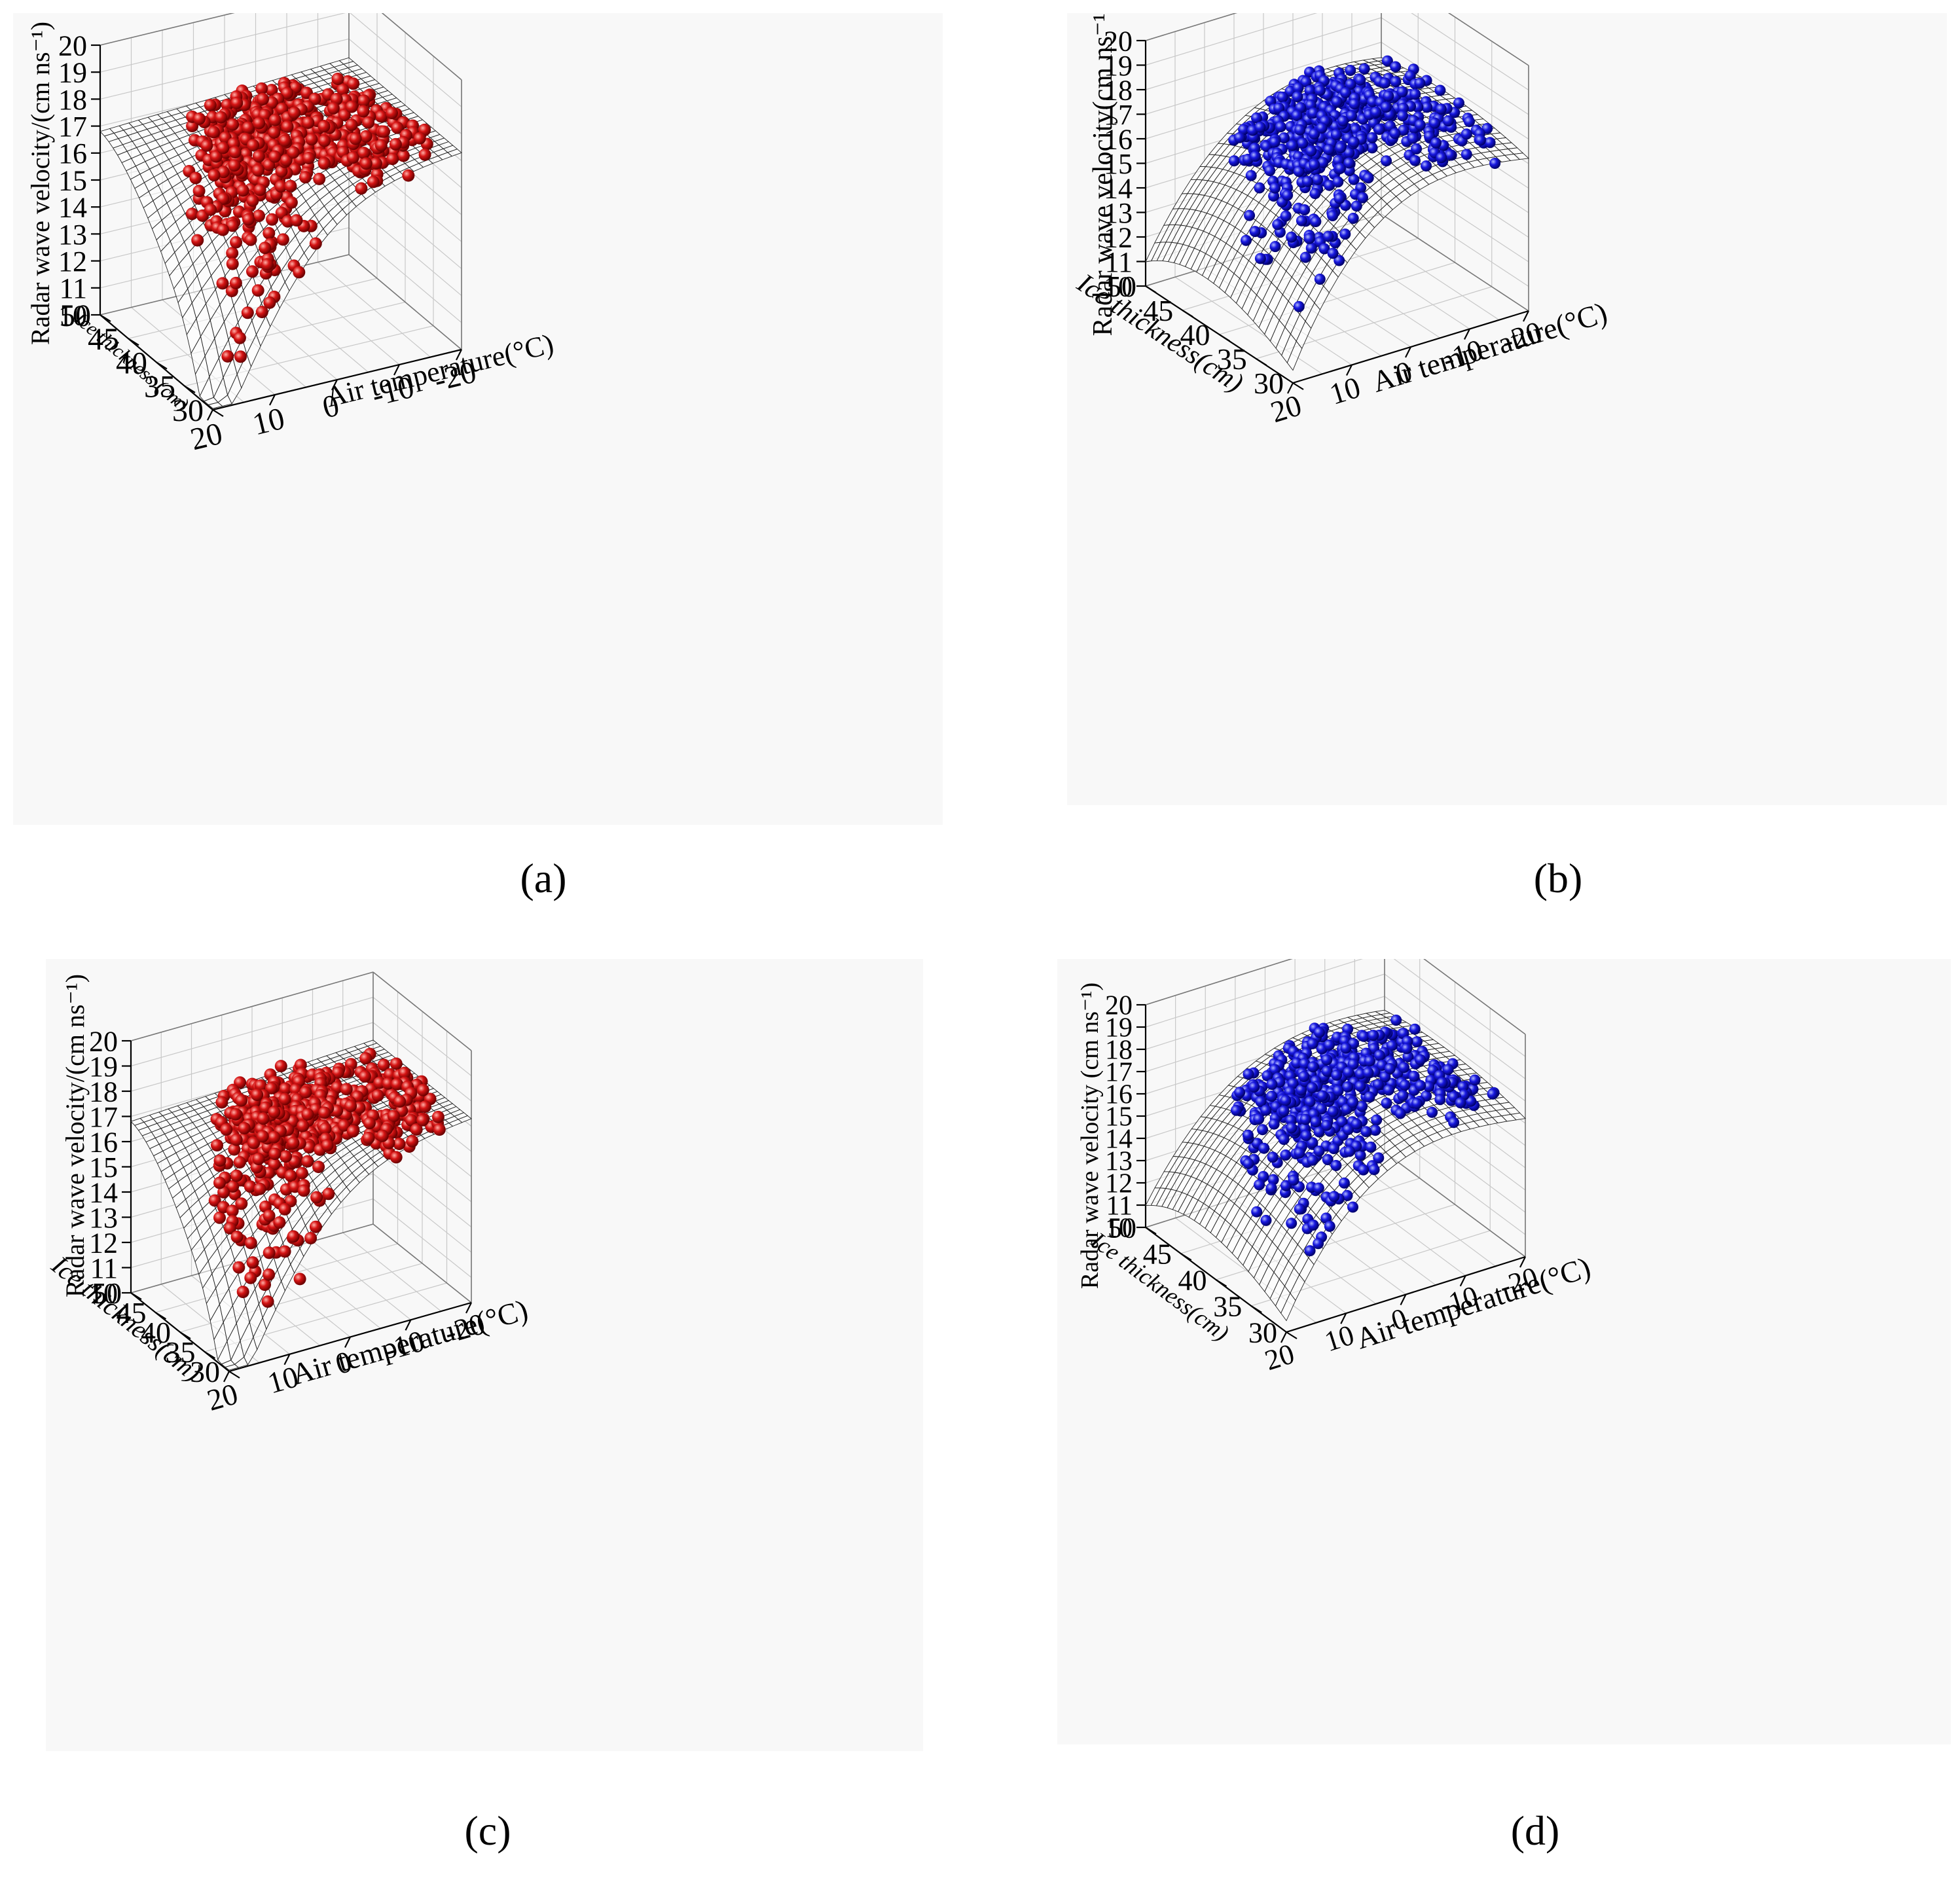  I want to click on y-axis-title: Ice thickness (cm), so click(131, 362).